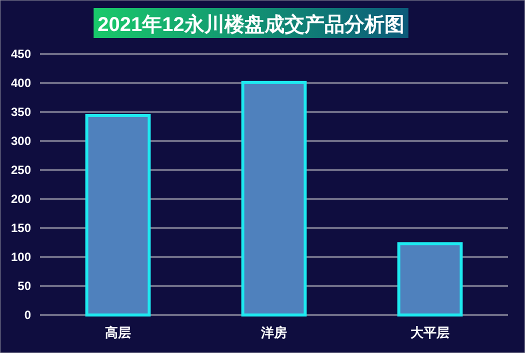 The width and height of the screenshot is (525, 353). I want to click on y-tick-label: 200, so click(21, 199).